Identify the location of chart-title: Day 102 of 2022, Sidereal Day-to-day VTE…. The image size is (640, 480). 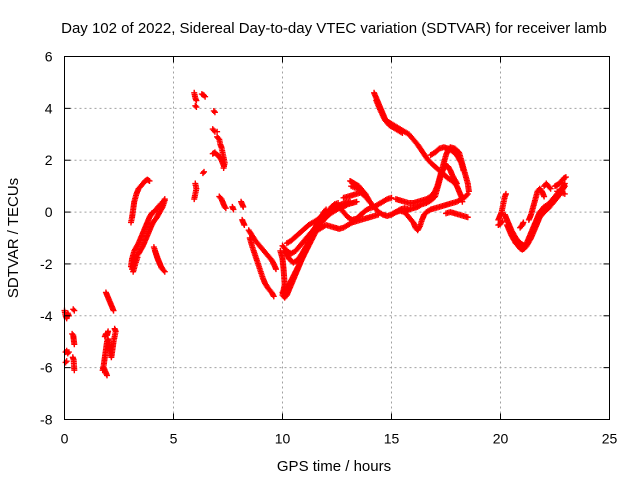
(334, 28).